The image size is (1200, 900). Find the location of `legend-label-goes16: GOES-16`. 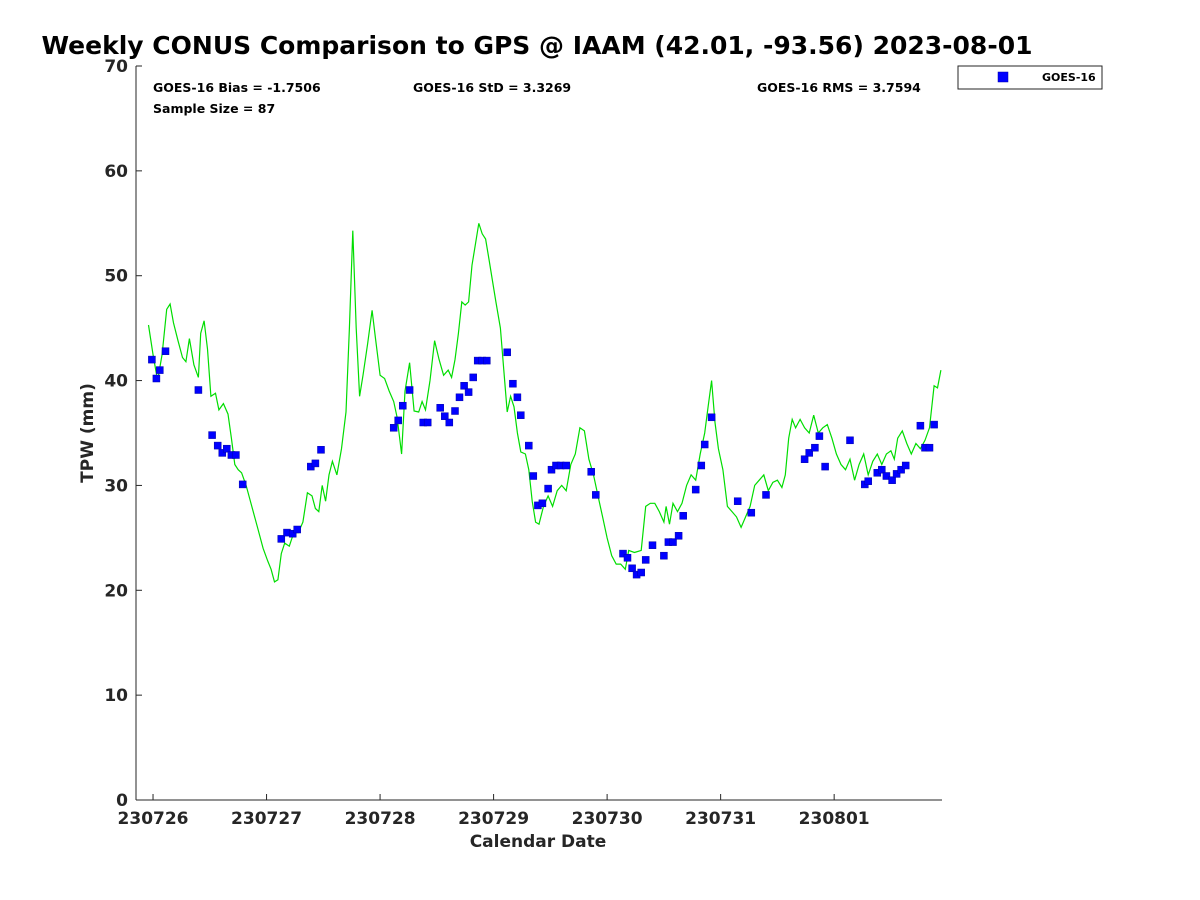

legend-label-goes16: GOES-16 is located at coordinates (1069, 77).